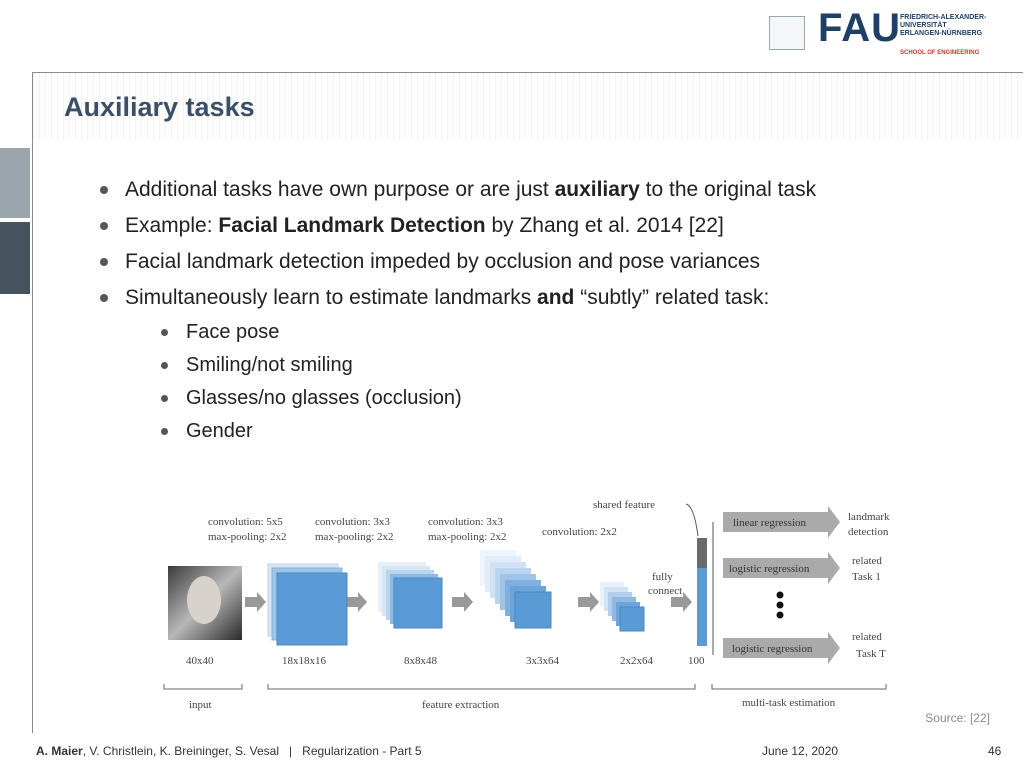  Describe the element at coordinates (352, 522) in the screenshot. I see `conv2-label: convolution: 3x3` at that location.